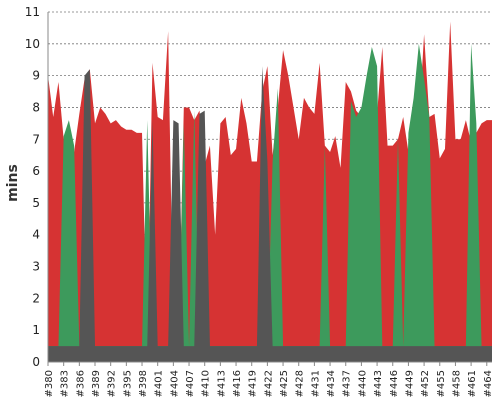 The height and width of the screenshot is (400, 500). I want to click on x-tick-label: #419, so click(253, 383).